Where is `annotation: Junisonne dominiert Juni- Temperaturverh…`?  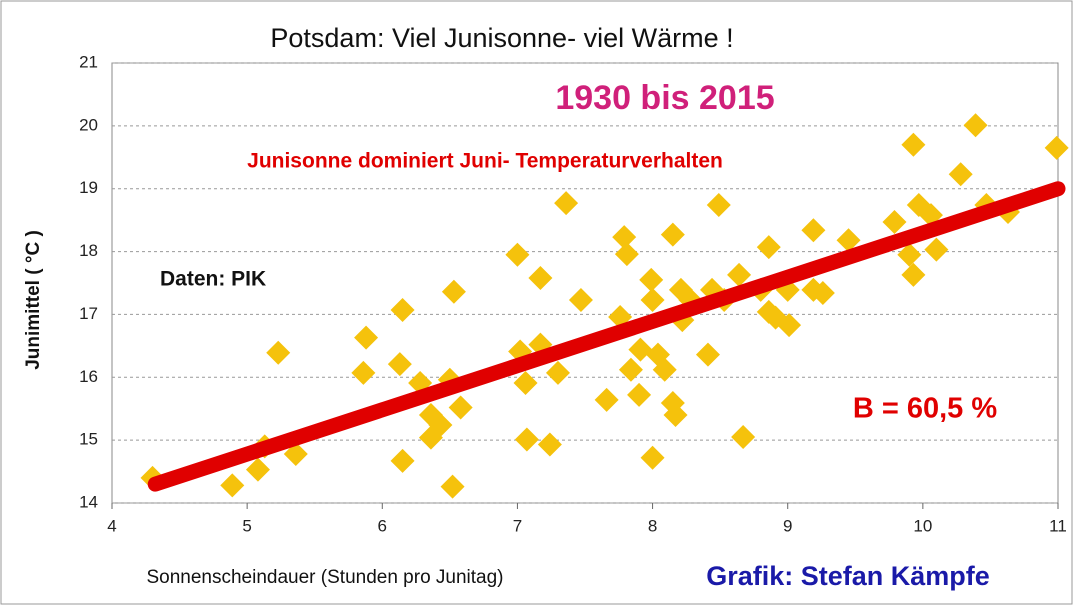 annotation: Junisonne dominiert Juni- Temperaturverh… is located at coordinates (485, 161).